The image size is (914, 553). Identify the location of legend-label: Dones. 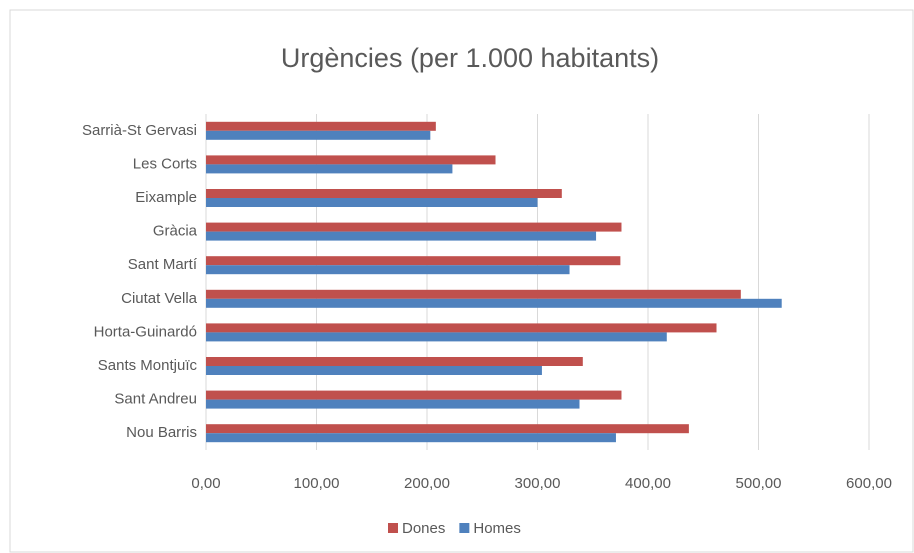
(423, 528).